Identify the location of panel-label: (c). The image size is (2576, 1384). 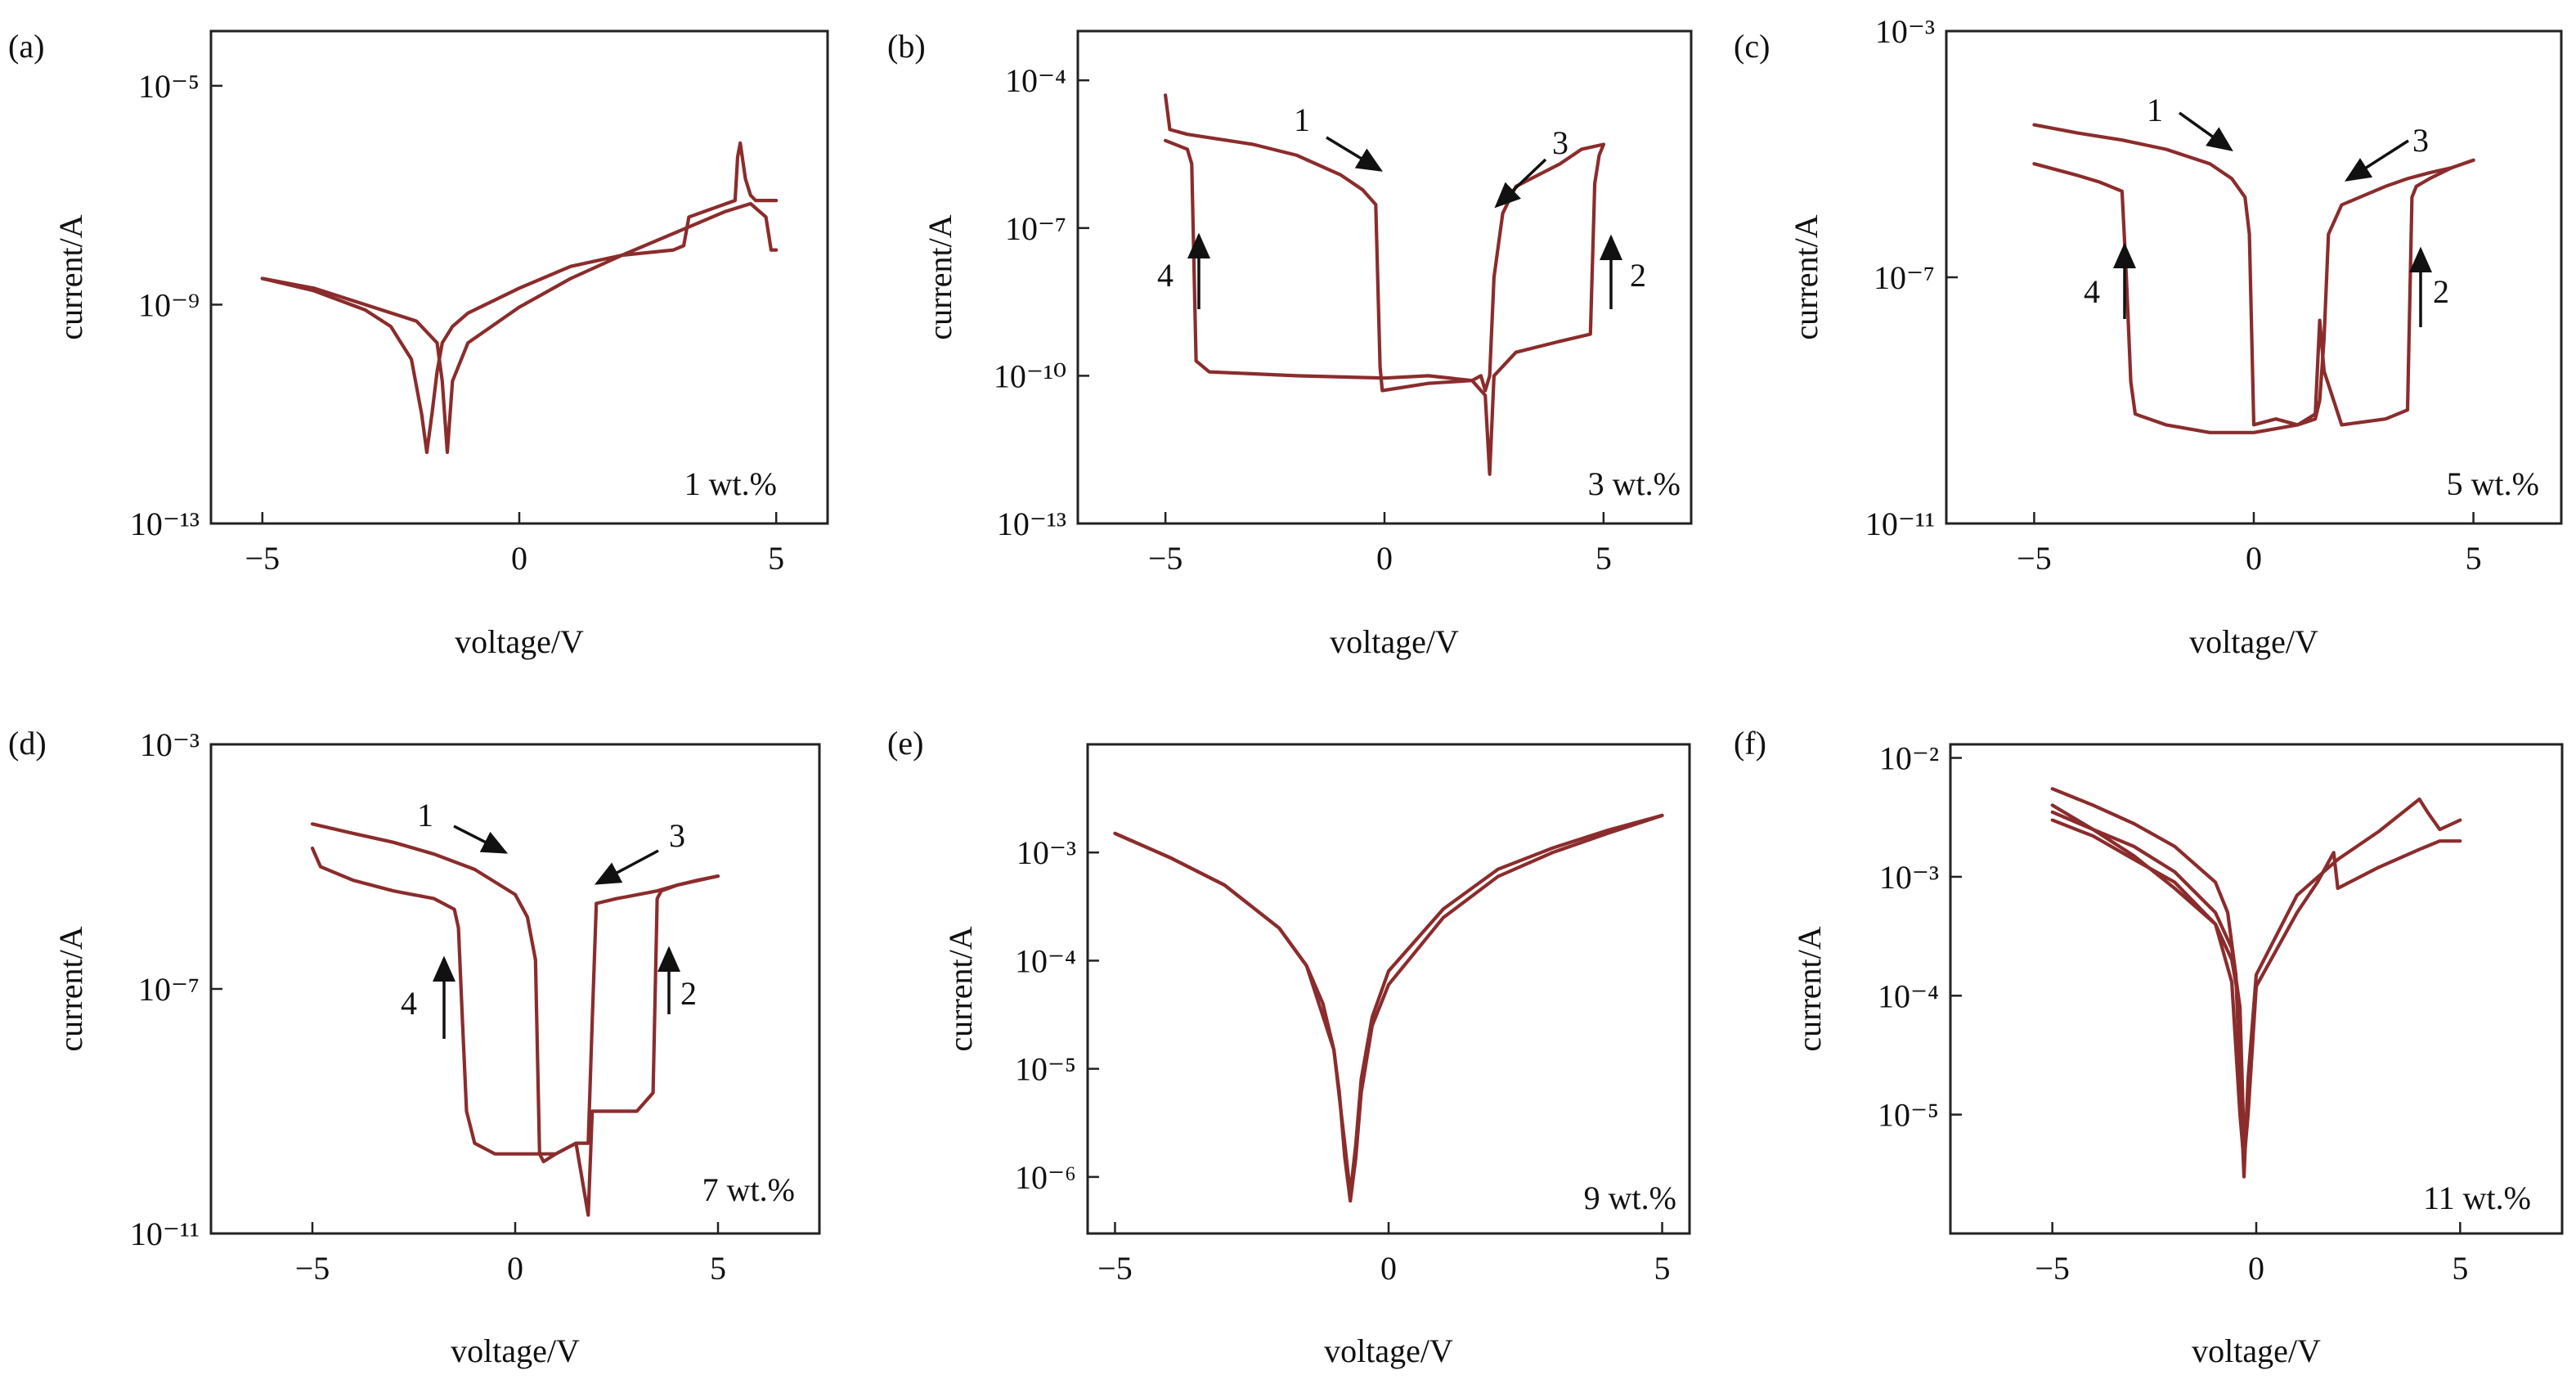
(1752, 46).